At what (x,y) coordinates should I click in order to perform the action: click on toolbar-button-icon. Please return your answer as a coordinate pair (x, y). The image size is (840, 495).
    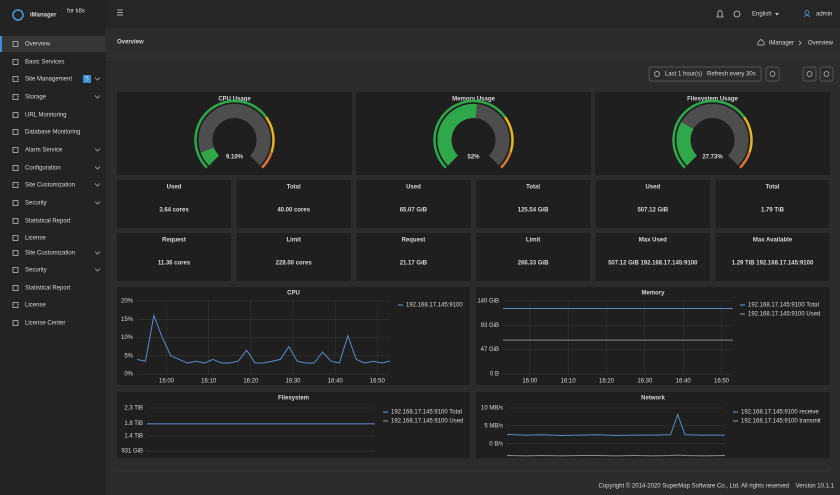
    Looking at the image, I should click on (809, 74).